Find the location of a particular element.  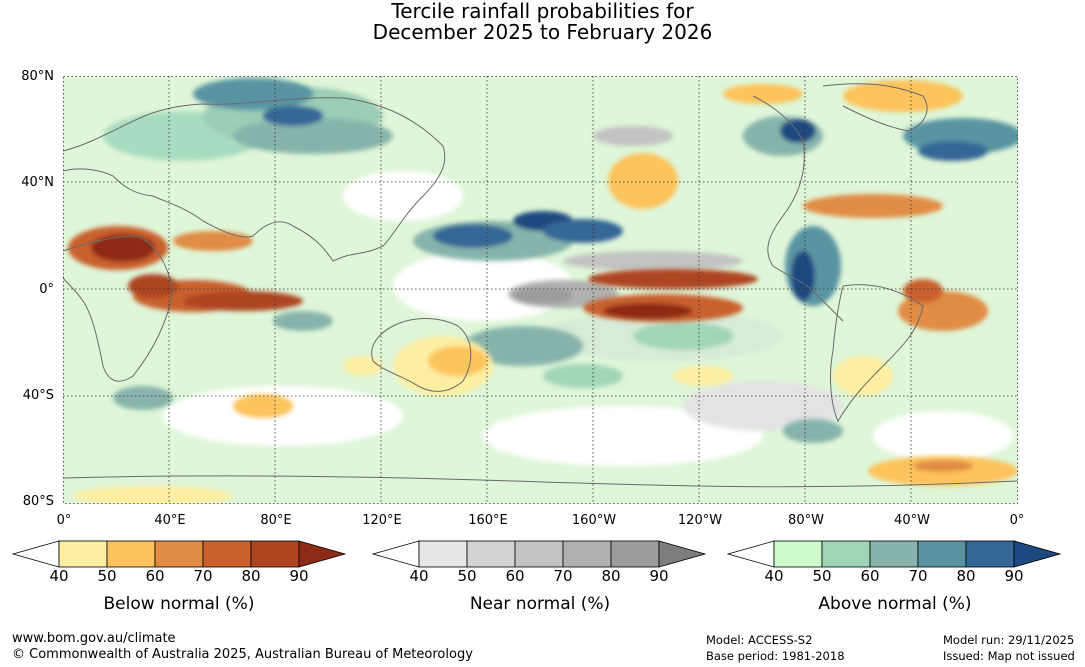

below-tick-80: 80 is located at coordinates (251, 576).